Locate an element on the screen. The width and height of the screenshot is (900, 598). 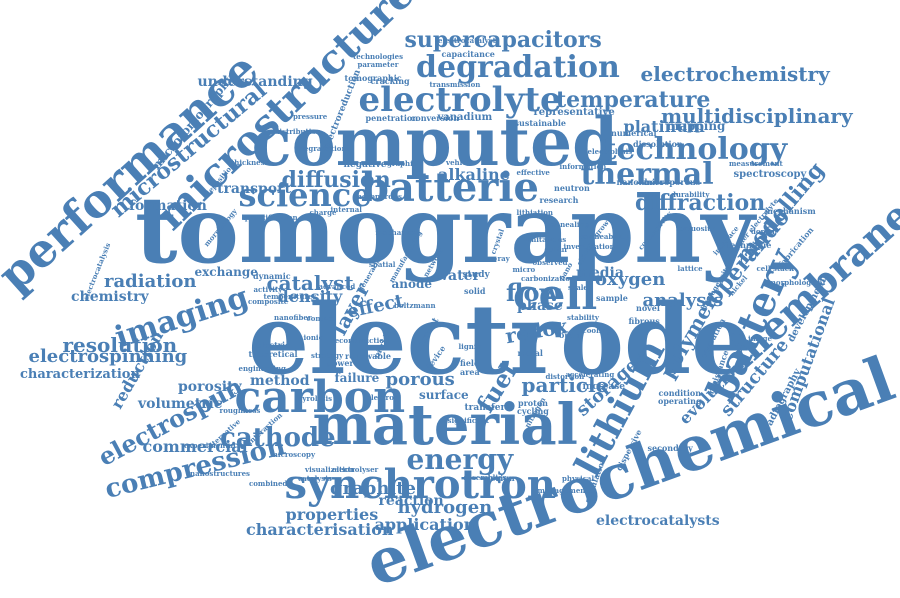
cloud-word-degradations: degradations is located at coordinates (325, 148).